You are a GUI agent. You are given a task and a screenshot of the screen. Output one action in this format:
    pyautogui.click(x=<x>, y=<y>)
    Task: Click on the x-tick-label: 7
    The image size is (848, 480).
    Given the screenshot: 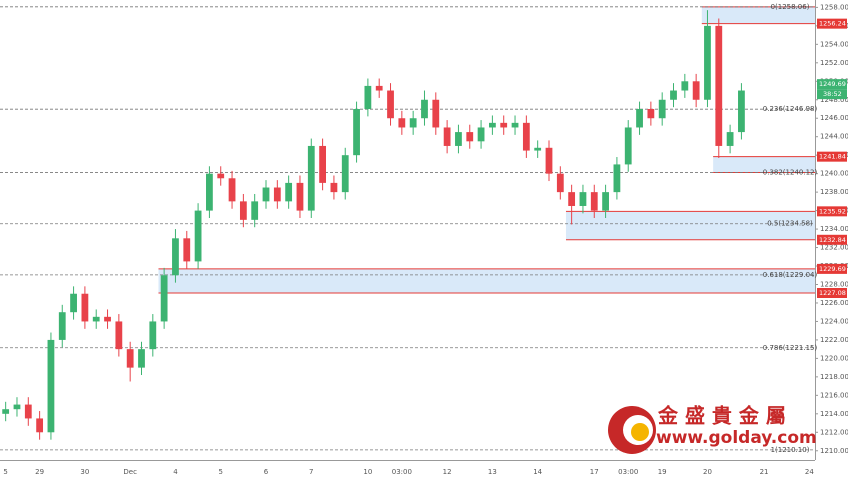 What is the action you would take?
    pyautogui.click(x=311, y=472)
    